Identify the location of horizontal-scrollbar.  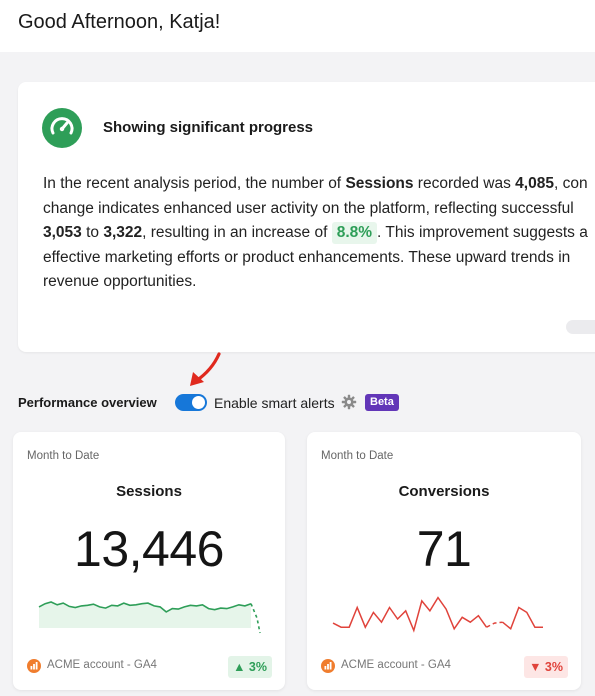
(580, 327).